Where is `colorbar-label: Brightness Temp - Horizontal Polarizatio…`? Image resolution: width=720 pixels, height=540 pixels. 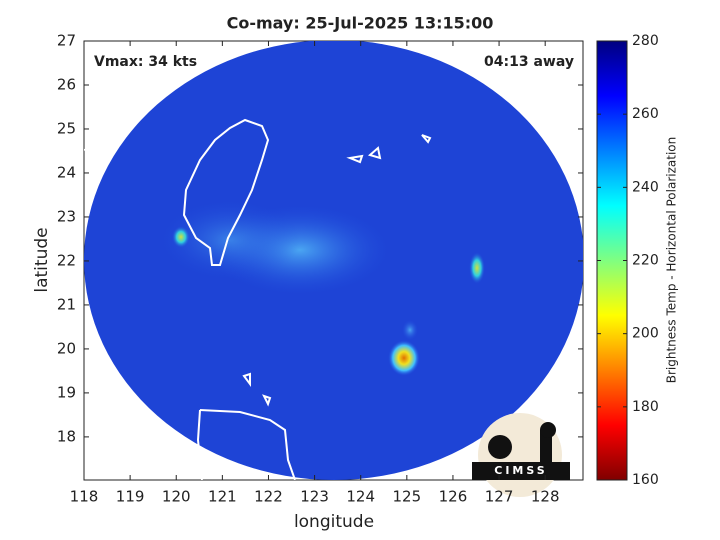
colorbar-label: Brightness Temp - Horizontal Polarizatio… is located at coordinates (672, 260).